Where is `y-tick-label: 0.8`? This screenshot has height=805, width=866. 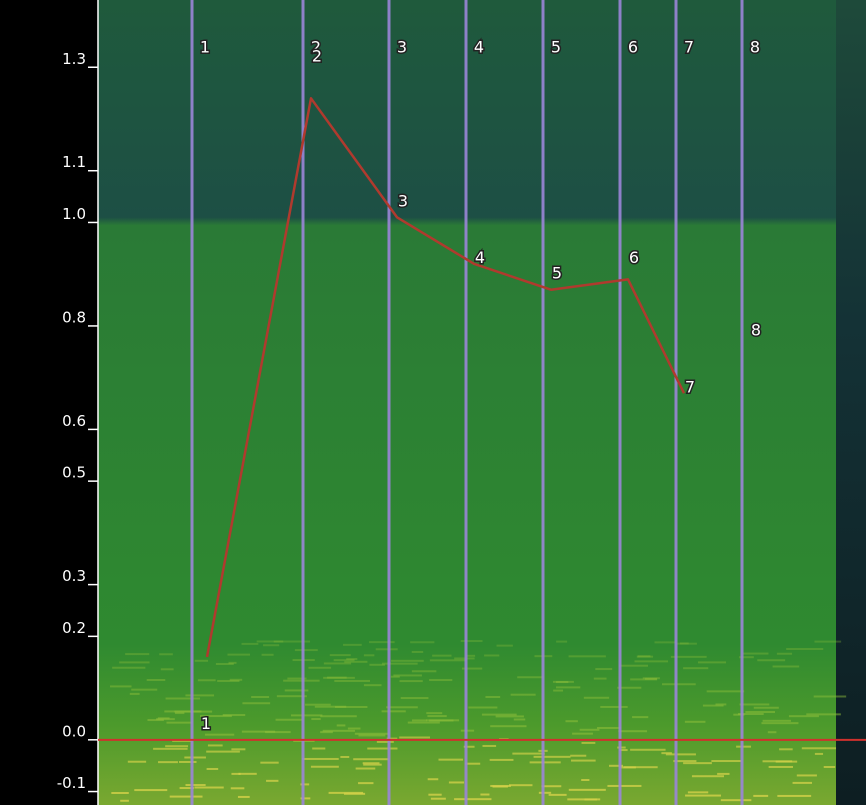 y-tick-label: 0.8 is located at coordinates (74, 317).